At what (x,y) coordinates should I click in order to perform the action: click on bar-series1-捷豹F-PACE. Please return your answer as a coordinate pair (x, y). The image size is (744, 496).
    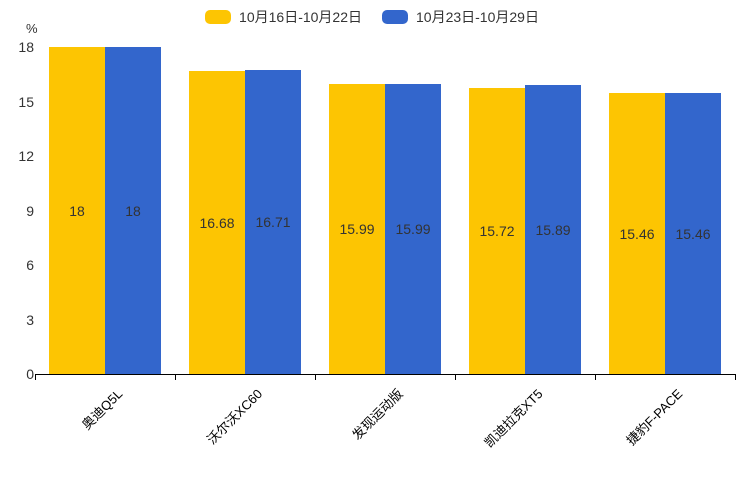
    Looking at the image, I should click on (637, 233).